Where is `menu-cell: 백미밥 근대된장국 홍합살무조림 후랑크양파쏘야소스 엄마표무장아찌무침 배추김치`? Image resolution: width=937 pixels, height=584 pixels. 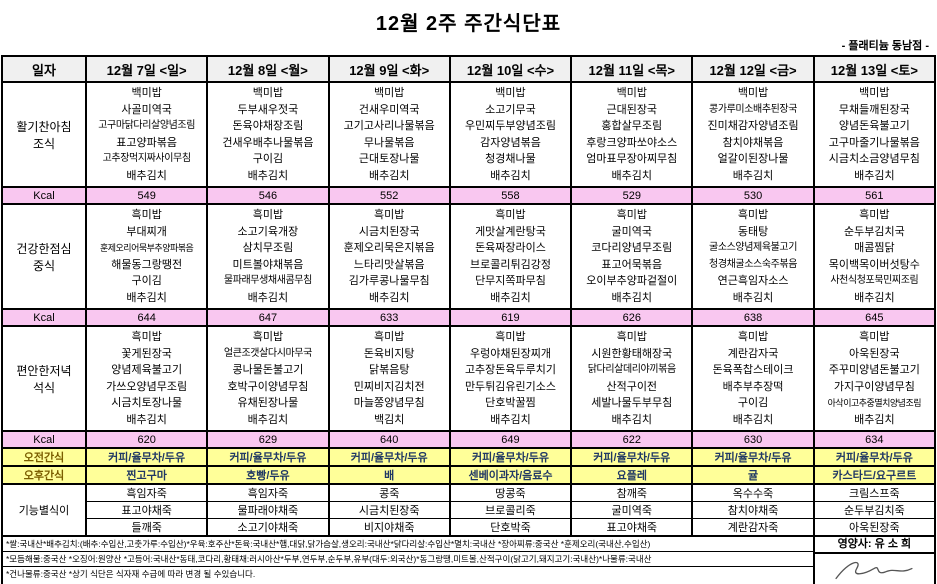
menu-cell: 백미밥 근대된장국 홍합살무조림 후랑크양파쏘야소스 엄마표무장아찌무침 배추김치 is located at coordinates (632, 134).